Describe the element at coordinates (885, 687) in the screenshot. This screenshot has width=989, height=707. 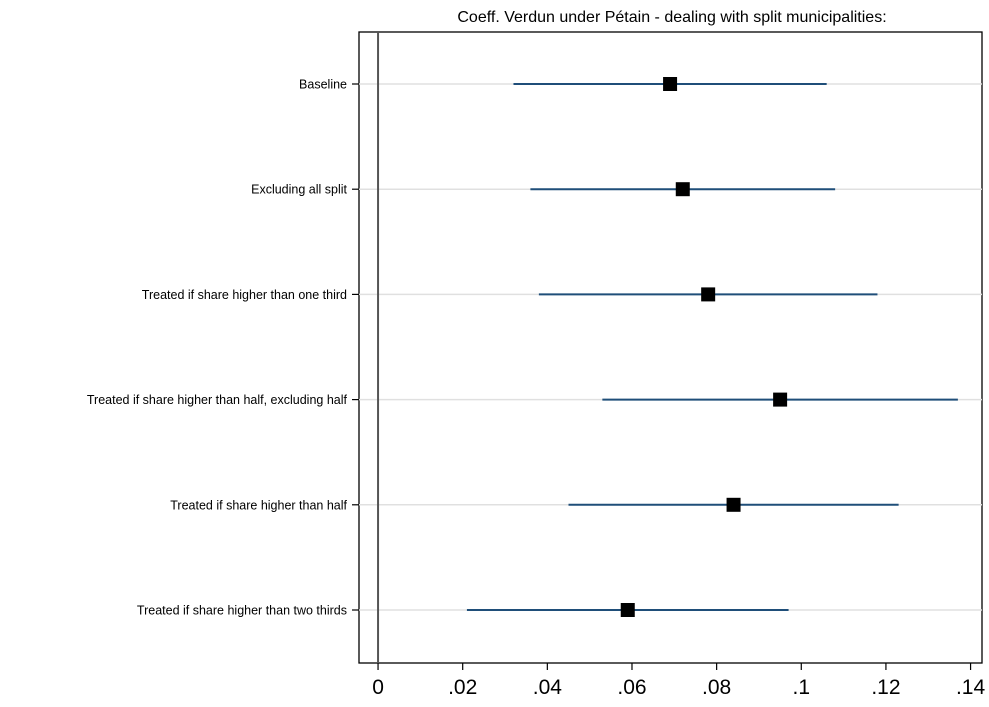
I see `x-tick-label: .12` at that location.